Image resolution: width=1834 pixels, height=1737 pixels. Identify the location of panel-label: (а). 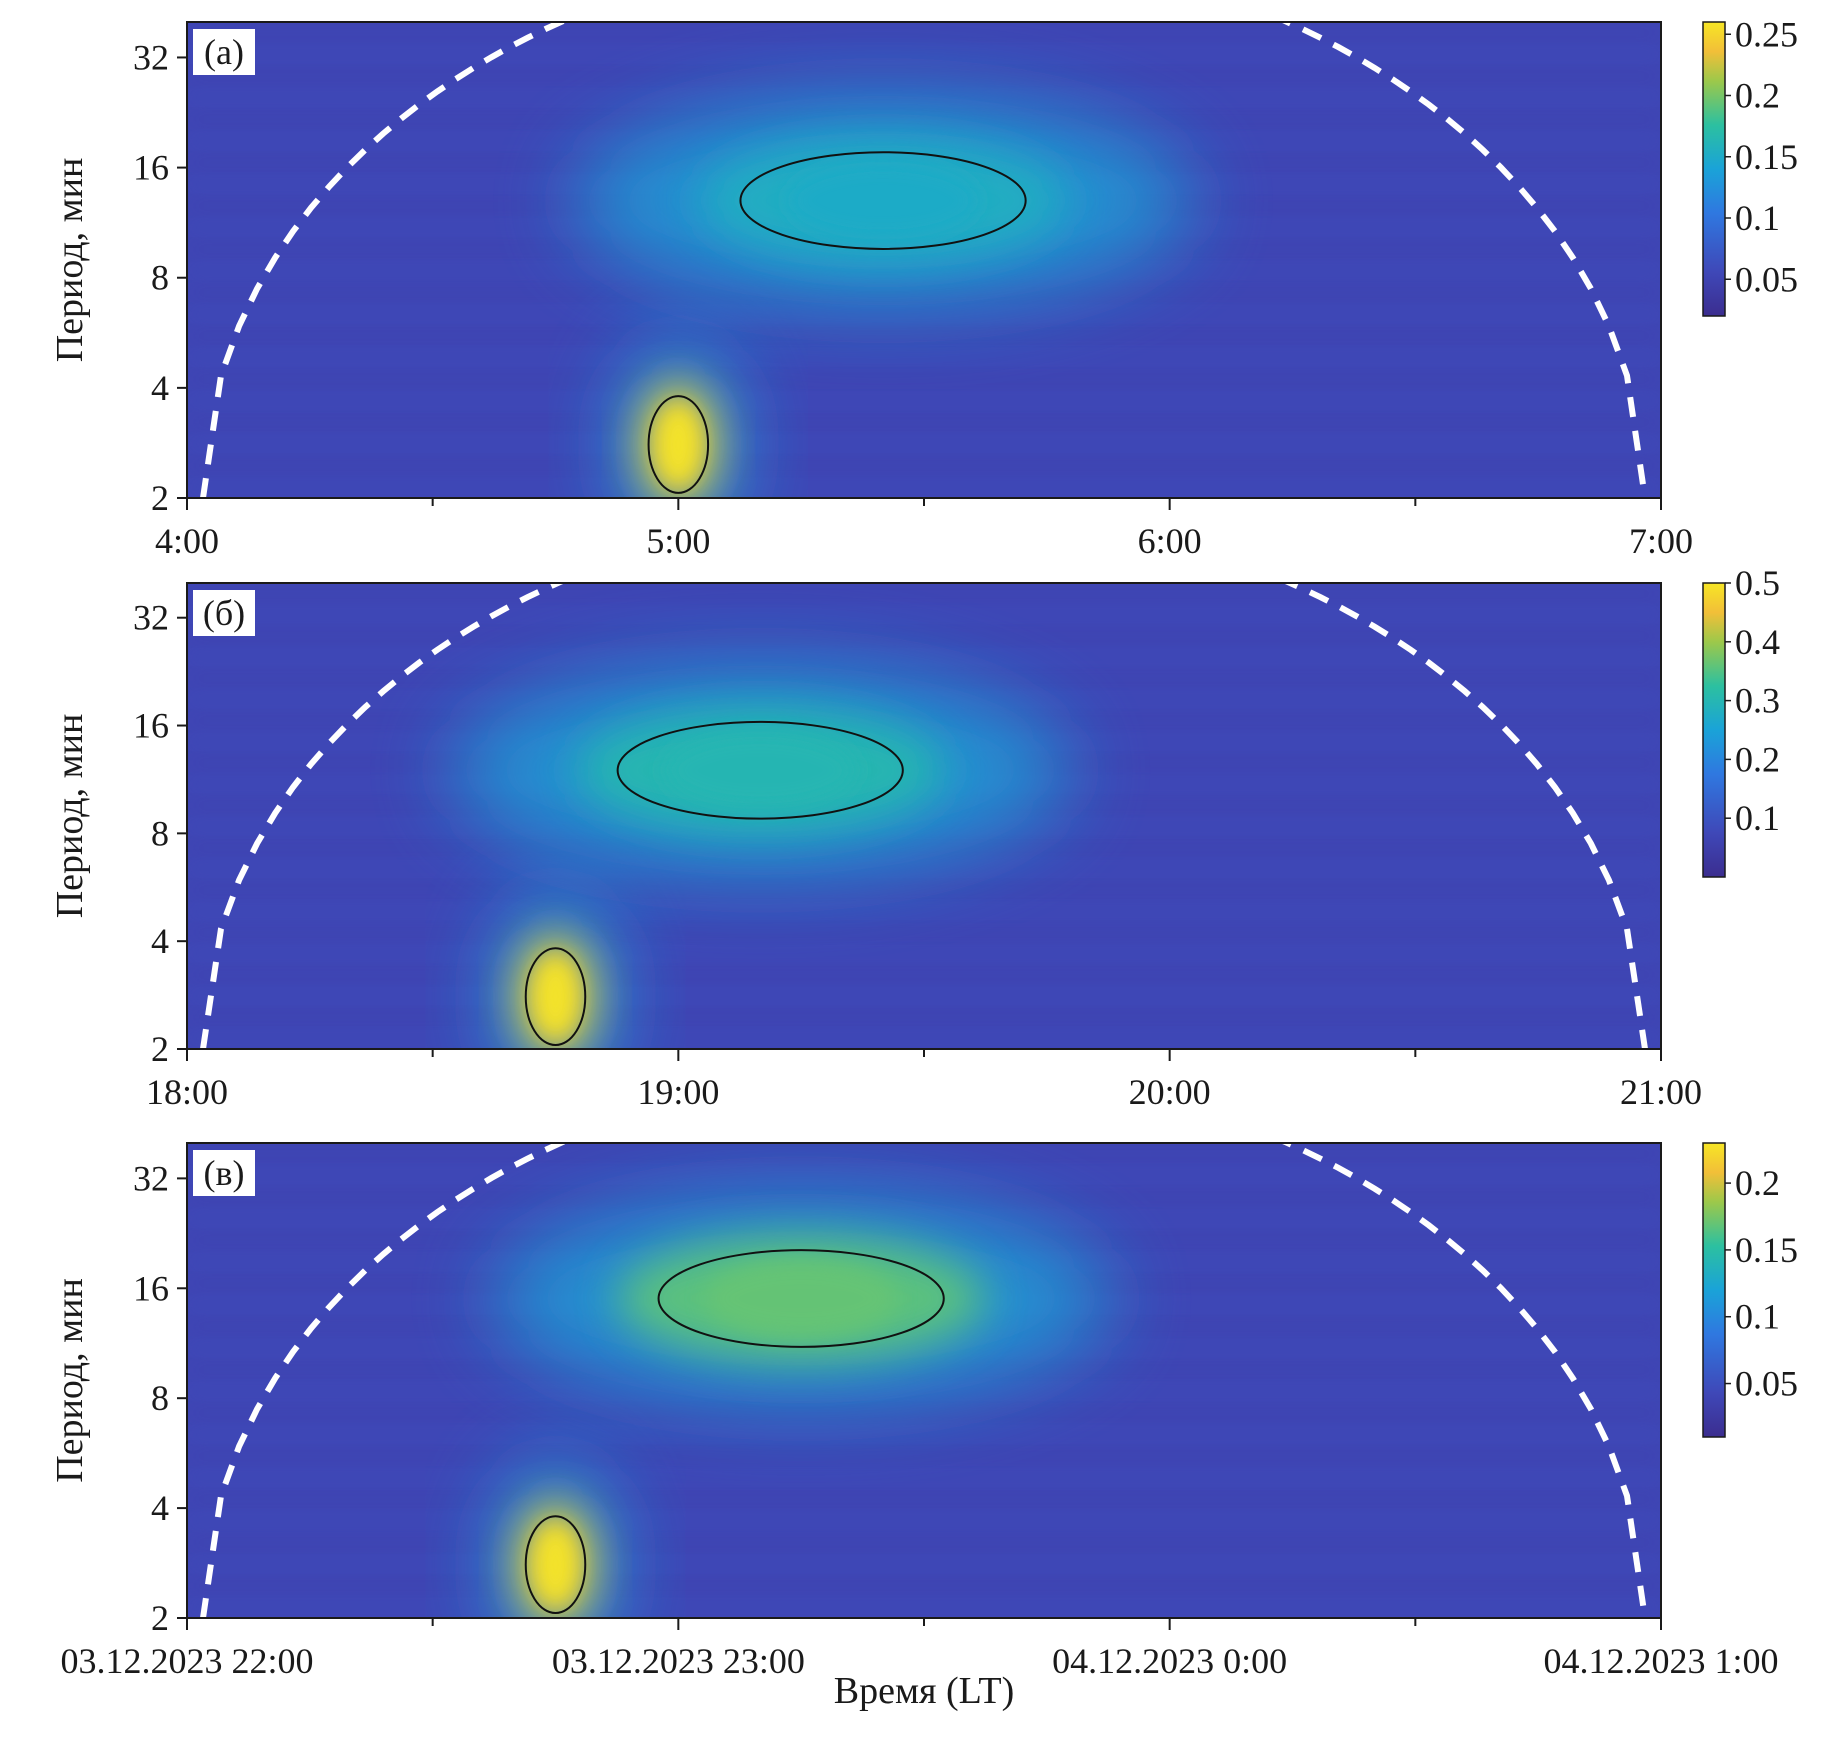
(224, 52).